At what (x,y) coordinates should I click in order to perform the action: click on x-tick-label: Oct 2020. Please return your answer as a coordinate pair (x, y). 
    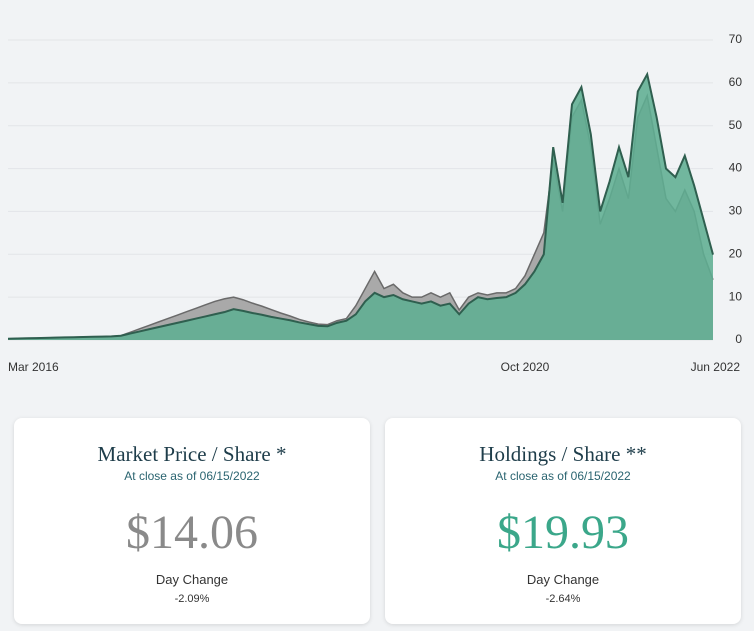
    Looking at the image, I should click on (525, 367).